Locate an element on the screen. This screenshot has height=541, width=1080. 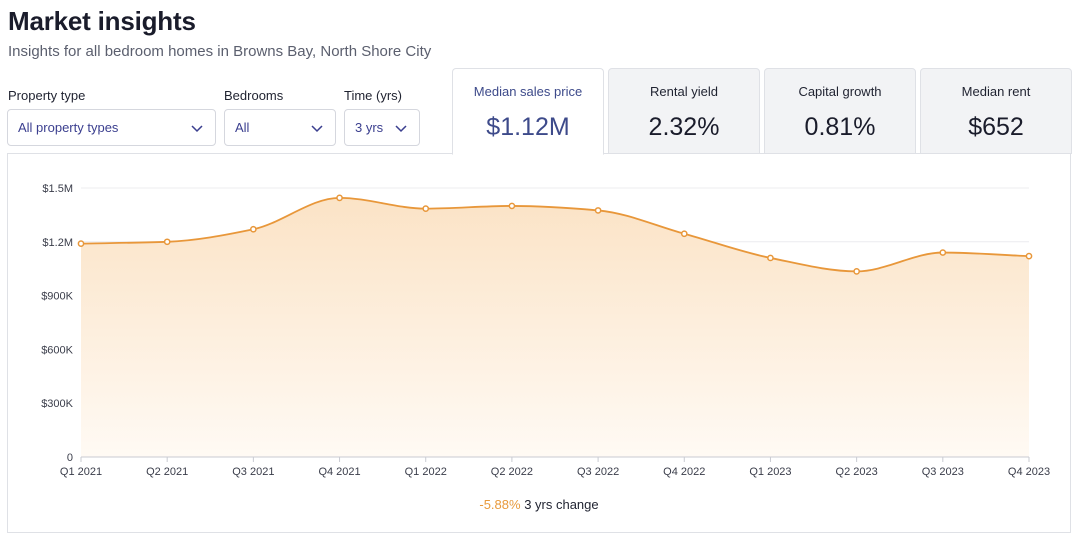
change-percent: -5.88% is located at coordinates (500, 504).